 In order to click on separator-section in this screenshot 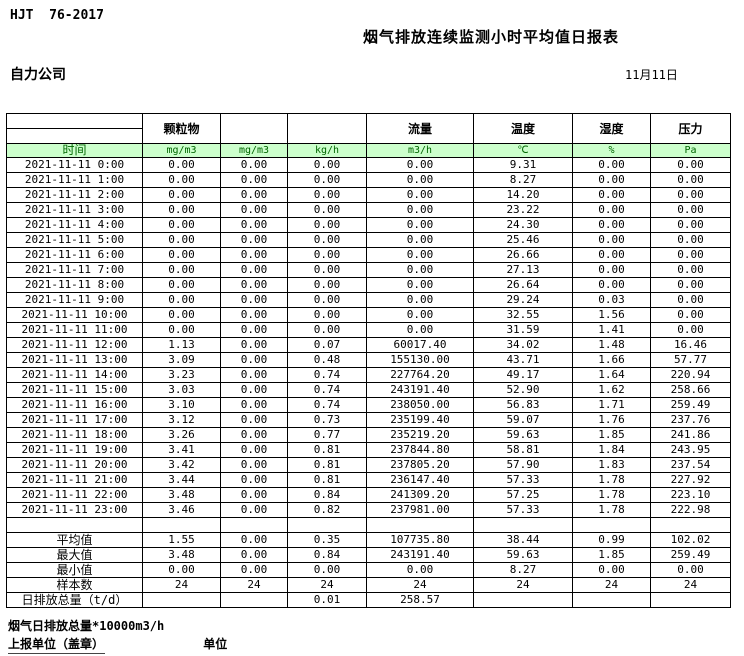, I will do `click(368, 525)`.